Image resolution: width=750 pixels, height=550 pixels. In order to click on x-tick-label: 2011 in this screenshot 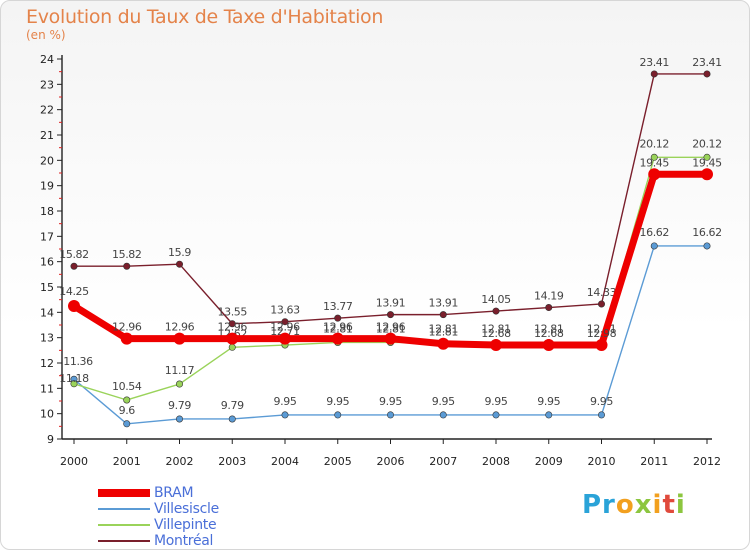, I will do `click(654, 461)`.